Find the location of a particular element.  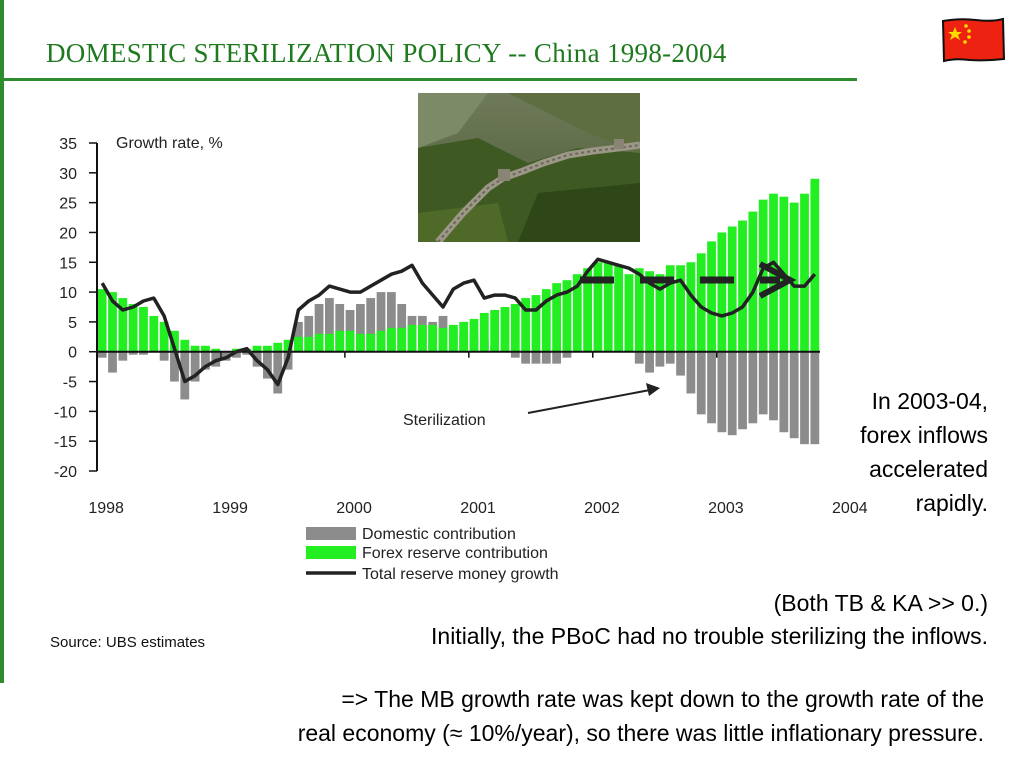

y-tick-label: 35 is located at coordinates (68, 144).